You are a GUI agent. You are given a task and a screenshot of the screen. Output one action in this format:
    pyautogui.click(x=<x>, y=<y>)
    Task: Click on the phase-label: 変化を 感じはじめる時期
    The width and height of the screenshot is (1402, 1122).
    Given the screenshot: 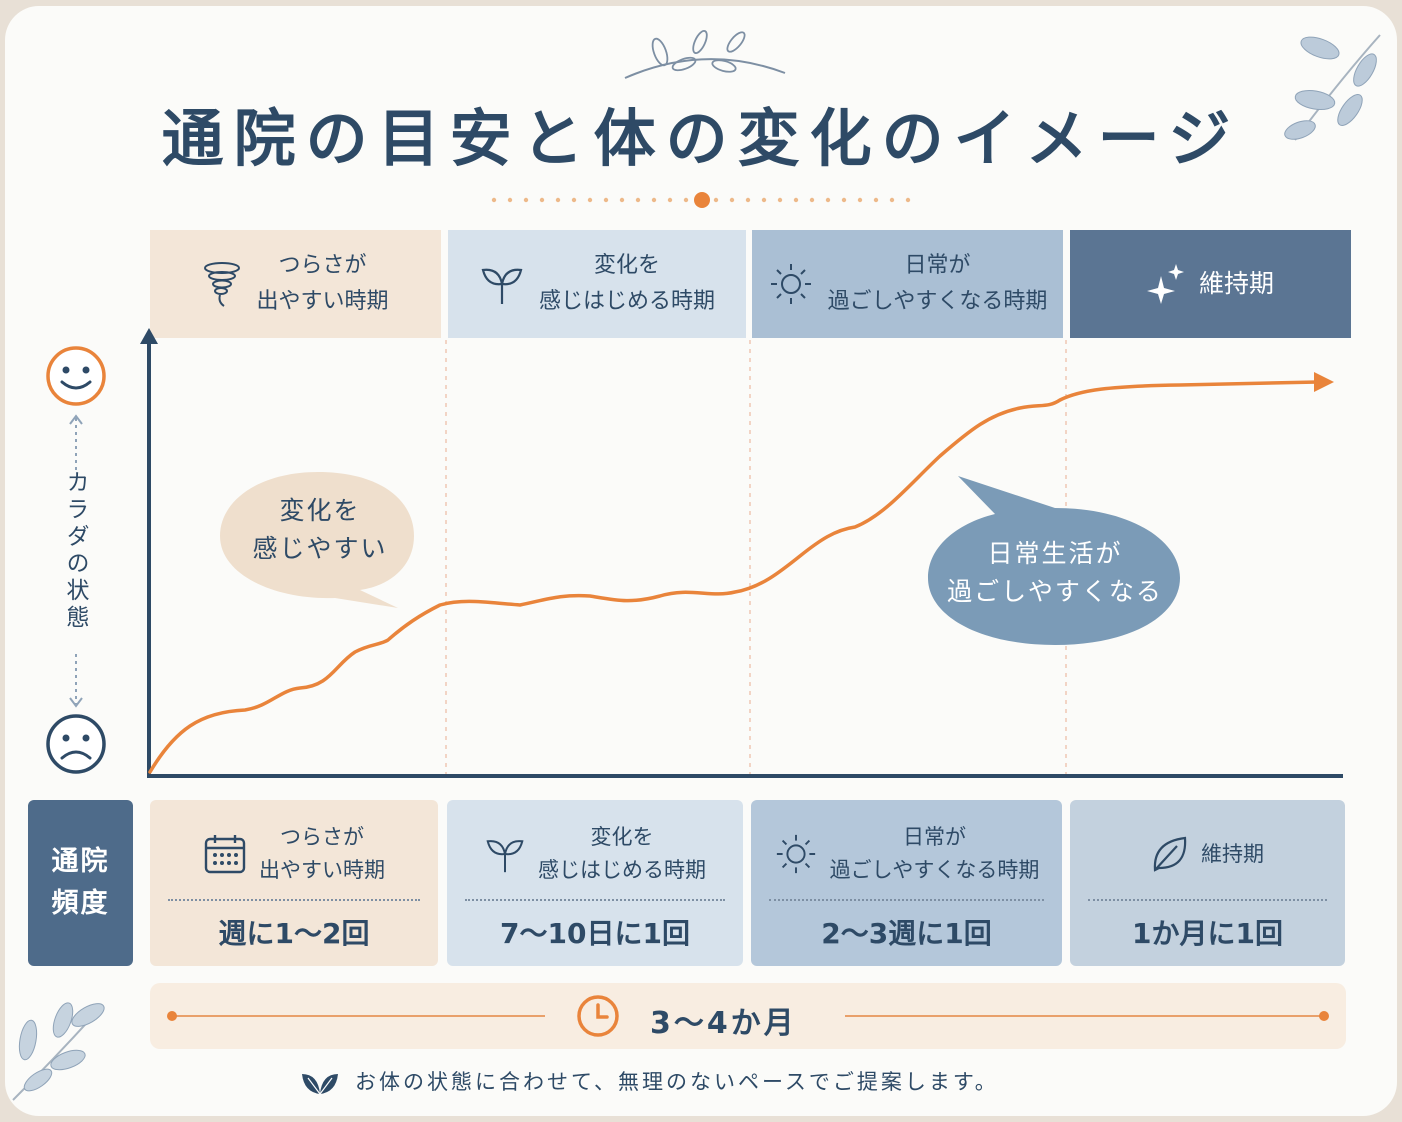 What is the action you would take?
    pyautogui.click(x=626, y=283)
    